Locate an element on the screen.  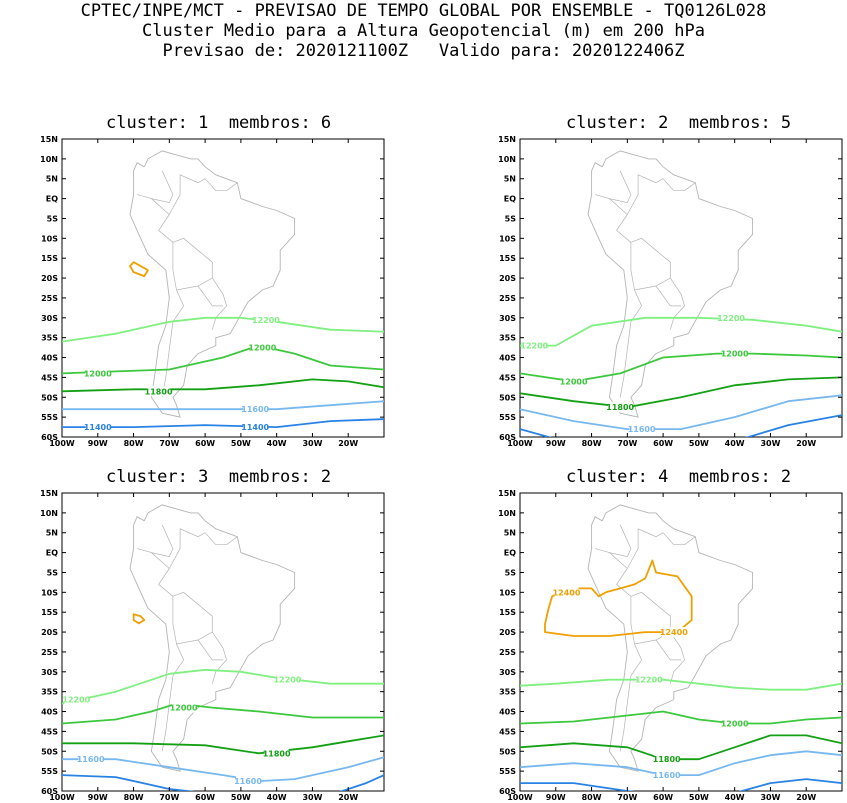
panel-3-title: cluster: 3 membros: 2 is located at coordinates (219, 477).